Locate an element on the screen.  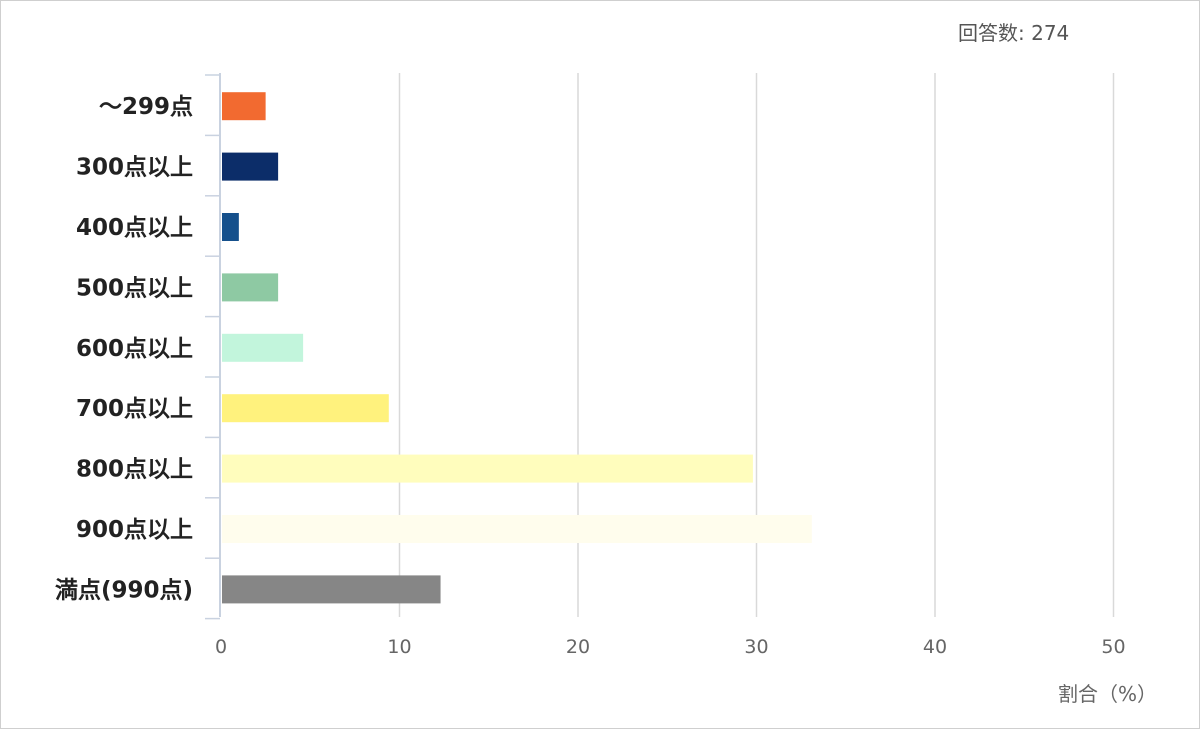
x-tick-label: 20 is located at coordinates (578, 647).